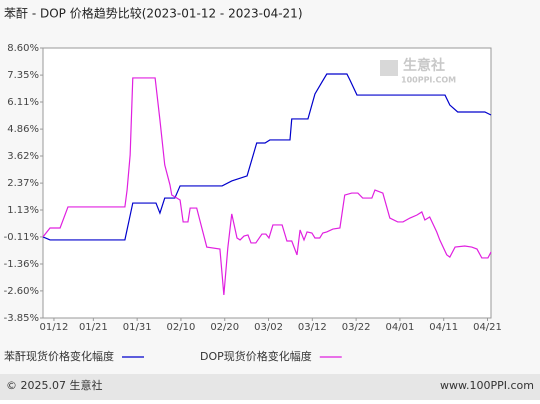  I want to click on watermark-site: 100PPI.COM, so click(428, 80).